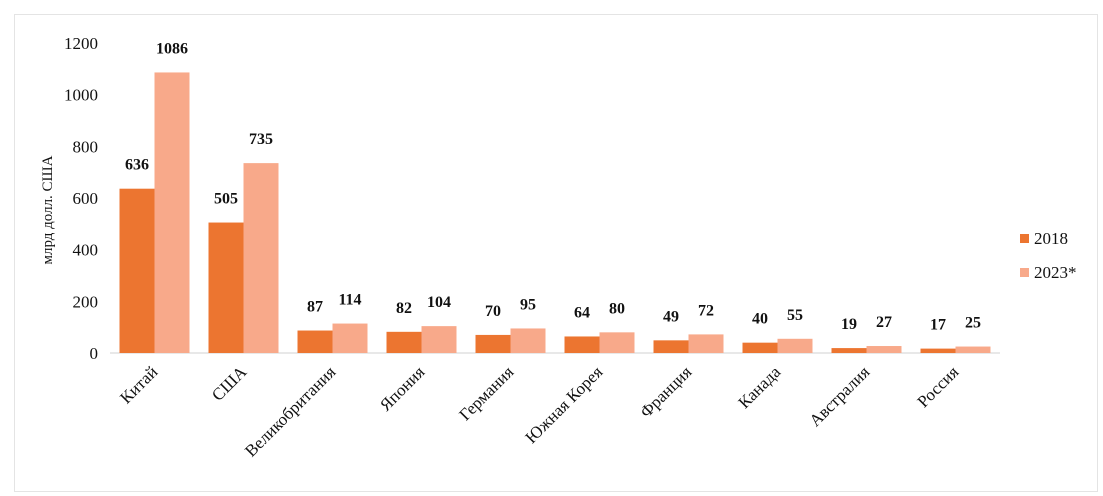 The height and width of the screenshot is (496, 1103). I want to click on data-label: 49, so click(671, 316).